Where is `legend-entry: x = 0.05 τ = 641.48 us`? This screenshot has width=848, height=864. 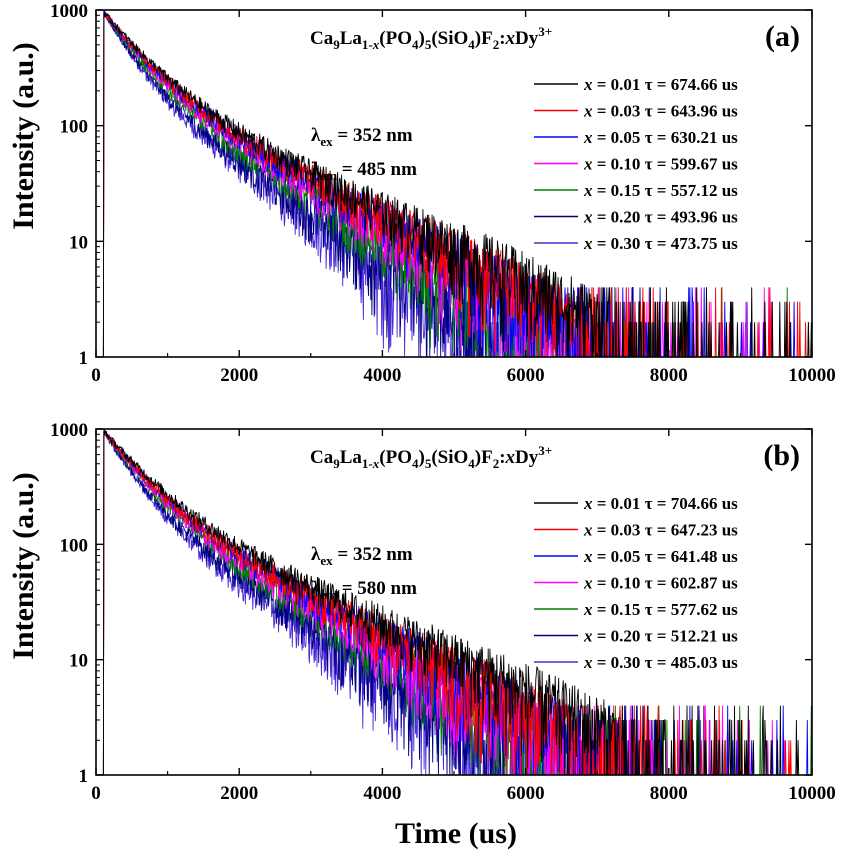 legend-entry: x = 0.05 τ = 641.48 us is located at coordinates (660, 556).